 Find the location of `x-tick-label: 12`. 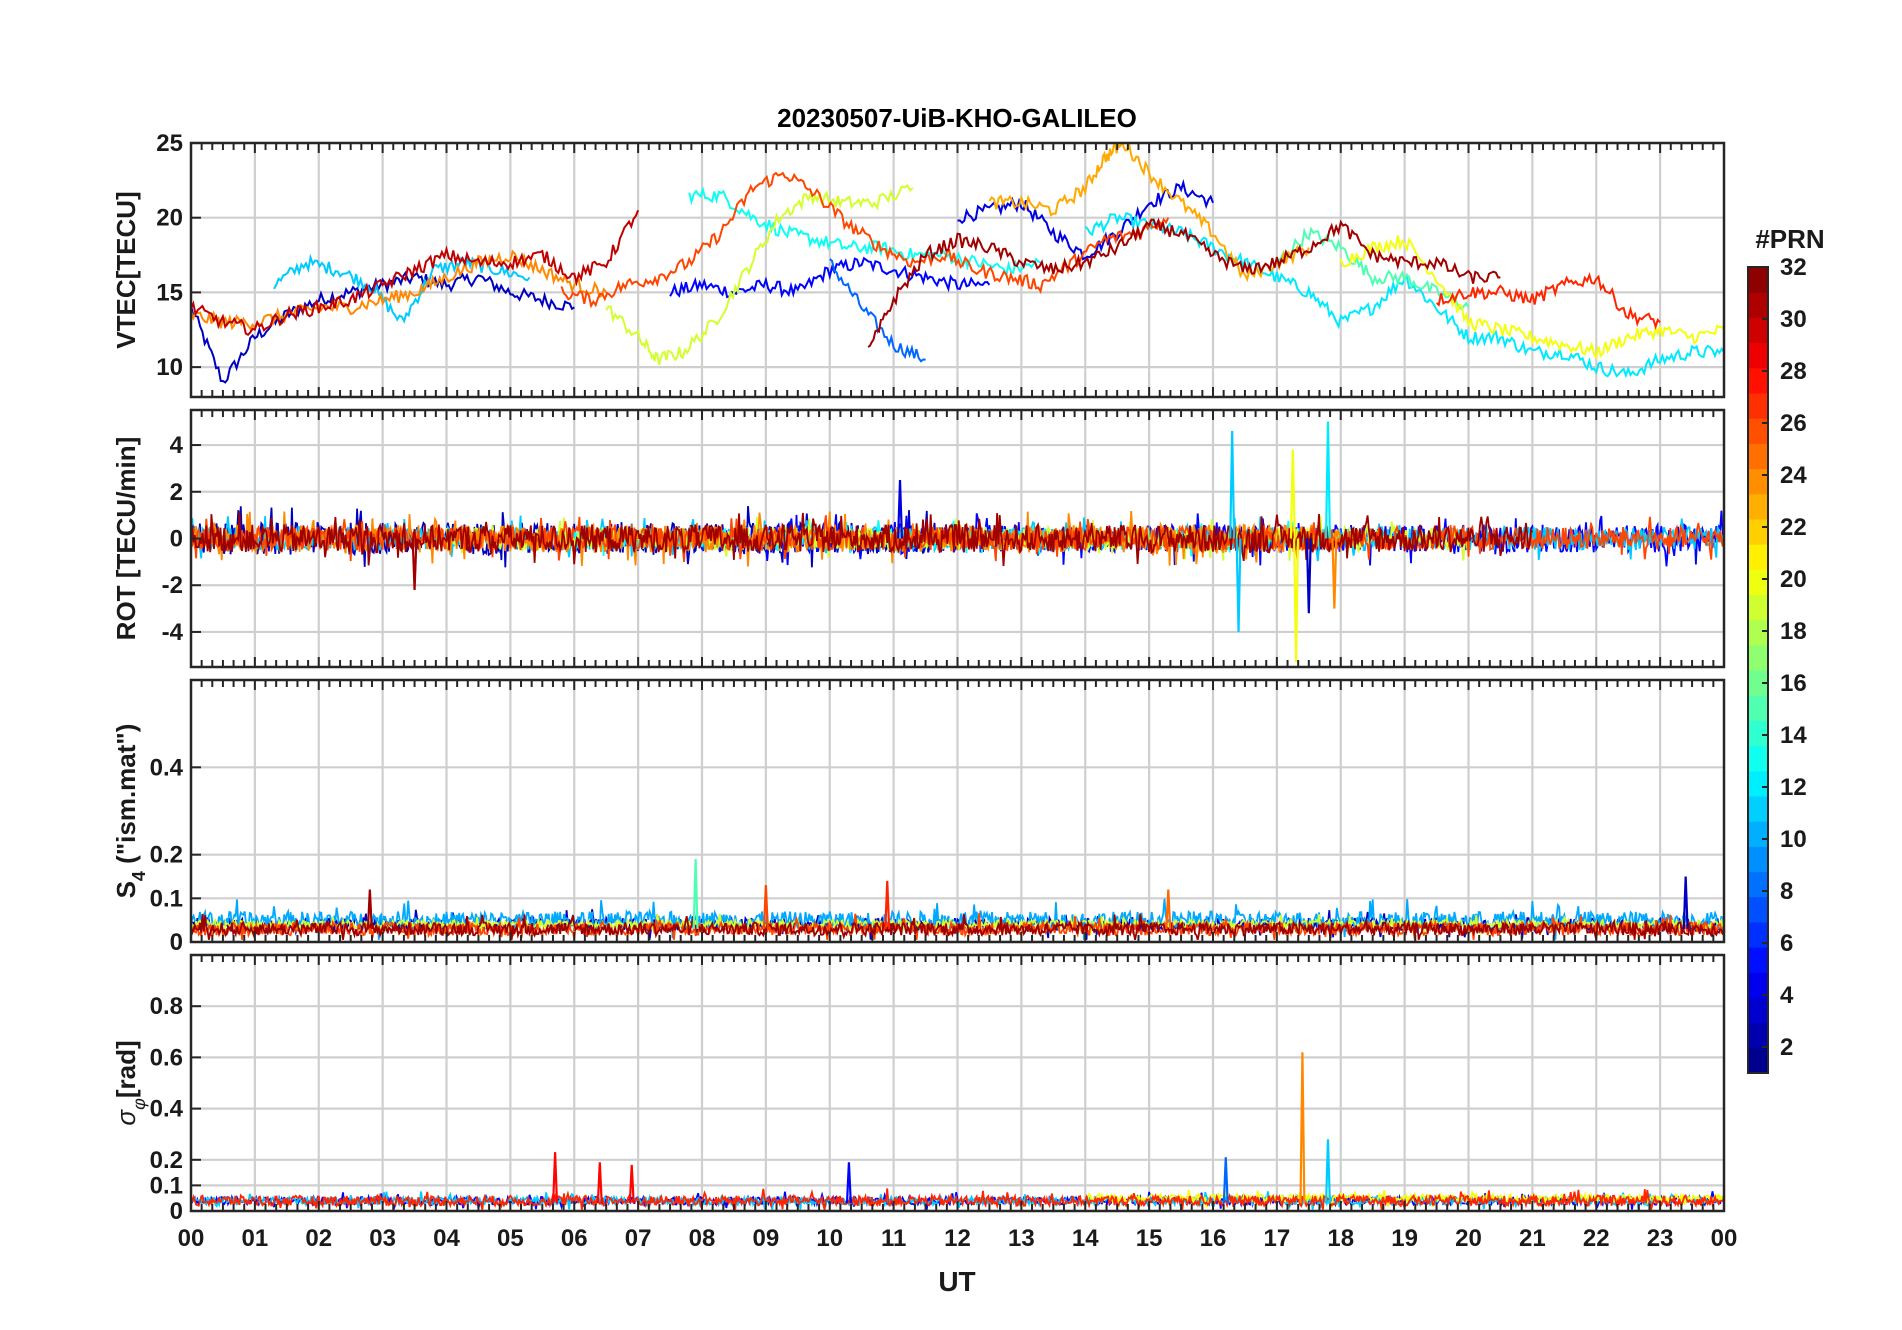

x-tick-label: 12 is located at coordinates (957, 1238).